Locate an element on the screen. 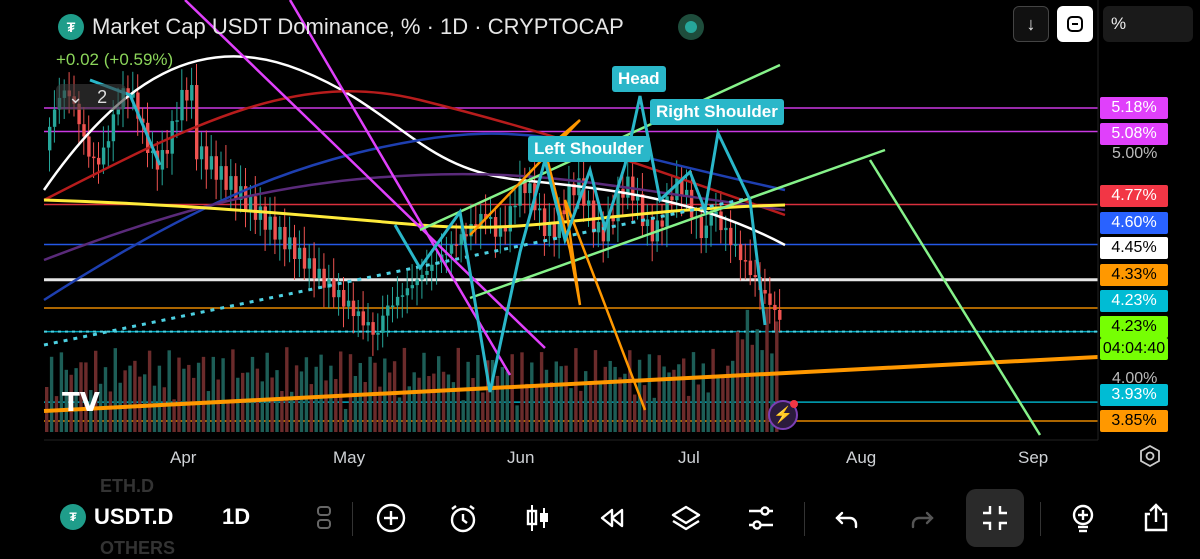 Image resolution: width=1200 pixels, height=559 pixels. candles-icon is located at coordinates (538, 518).